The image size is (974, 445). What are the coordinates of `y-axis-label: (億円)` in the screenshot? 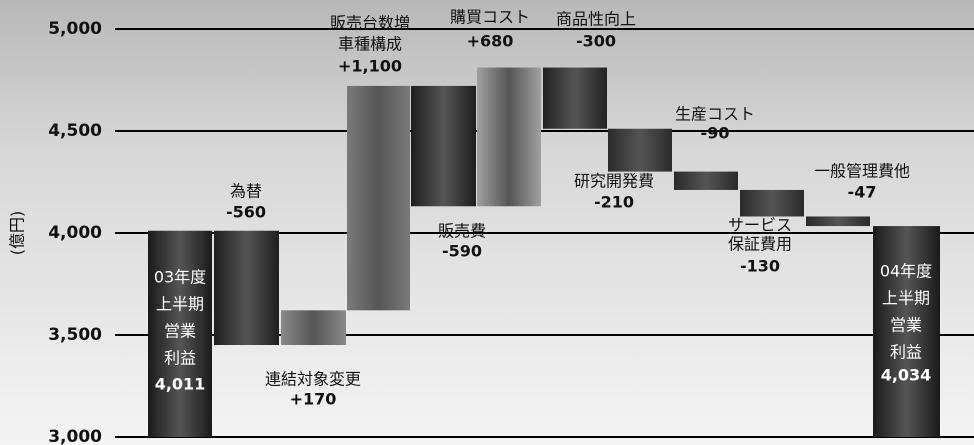 It's located at (17, 233).